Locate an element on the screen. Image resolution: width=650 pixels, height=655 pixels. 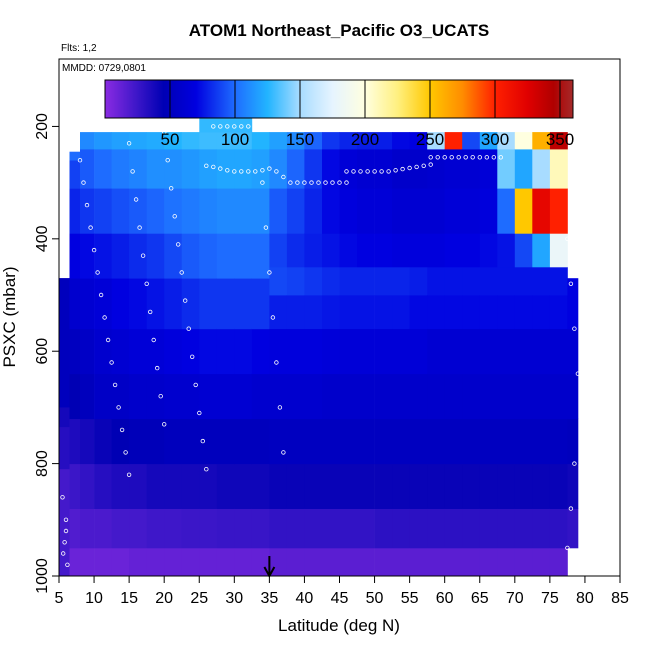
y-tick-label: 200 is located at coordinates (42, 126).